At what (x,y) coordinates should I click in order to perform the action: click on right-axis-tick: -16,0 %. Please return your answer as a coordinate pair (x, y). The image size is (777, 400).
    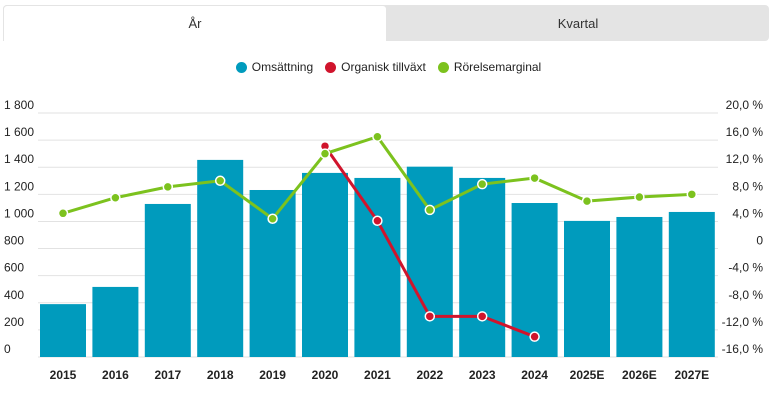
    Looking at the image, I should click on (743, 349).